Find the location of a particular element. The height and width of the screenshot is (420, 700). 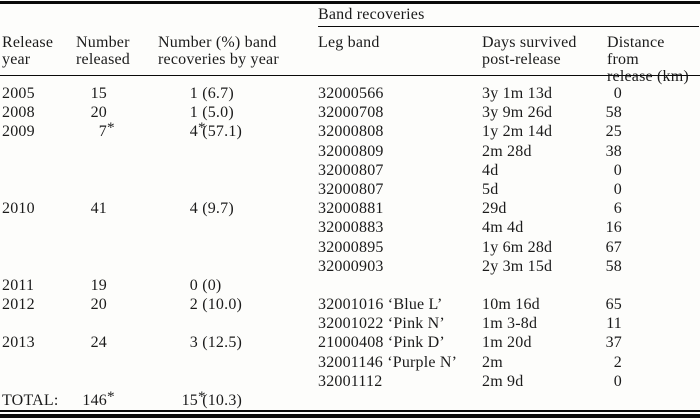

top-rule is located at coordinates (350, 2).